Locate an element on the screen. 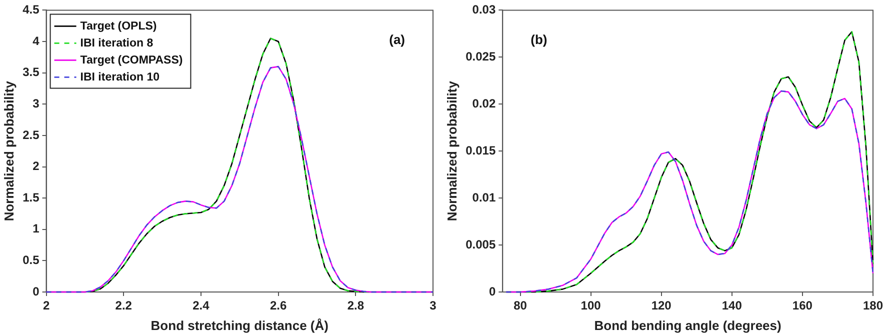 Image resolution: width=886 pixels, height=336 pixels. annotation: (b) is located at coordinates (539, 39).